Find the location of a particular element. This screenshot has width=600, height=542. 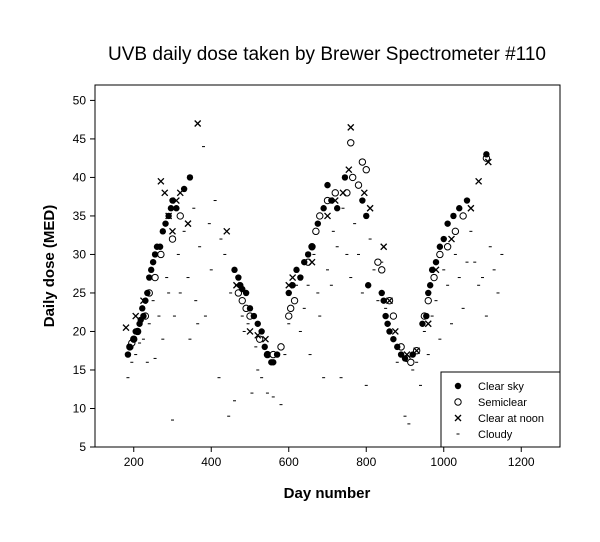

x-tick-label: 600 is located at coordinates (289, 462).